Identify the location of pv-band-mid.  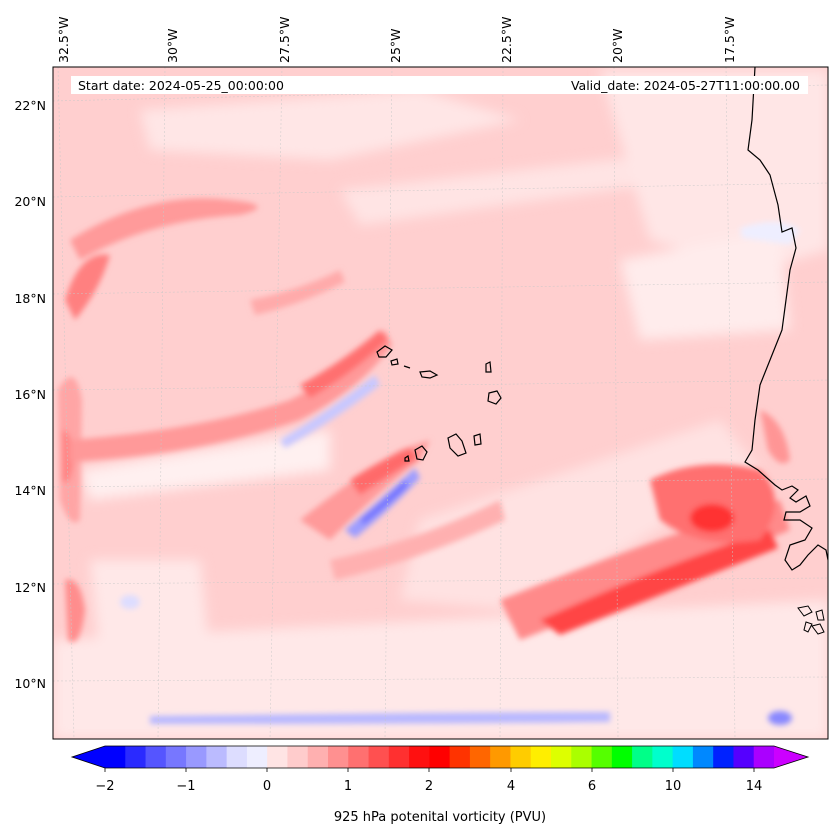
(297, 292).